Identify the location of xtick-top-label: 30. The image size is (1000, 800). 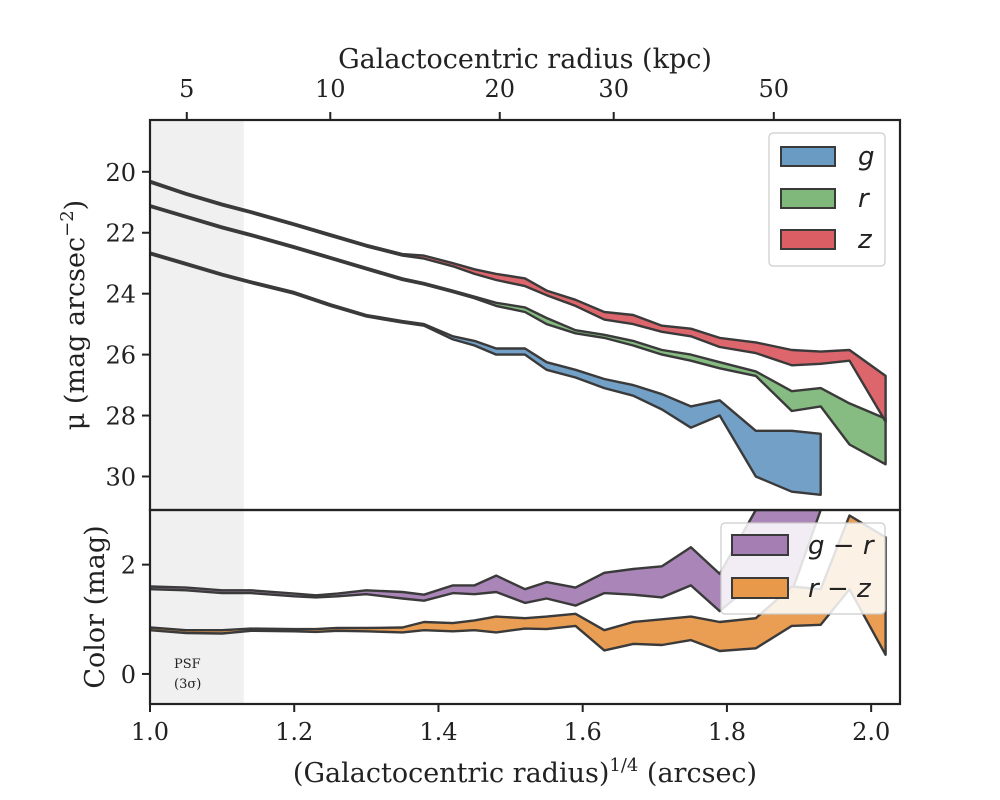
(613, 89).